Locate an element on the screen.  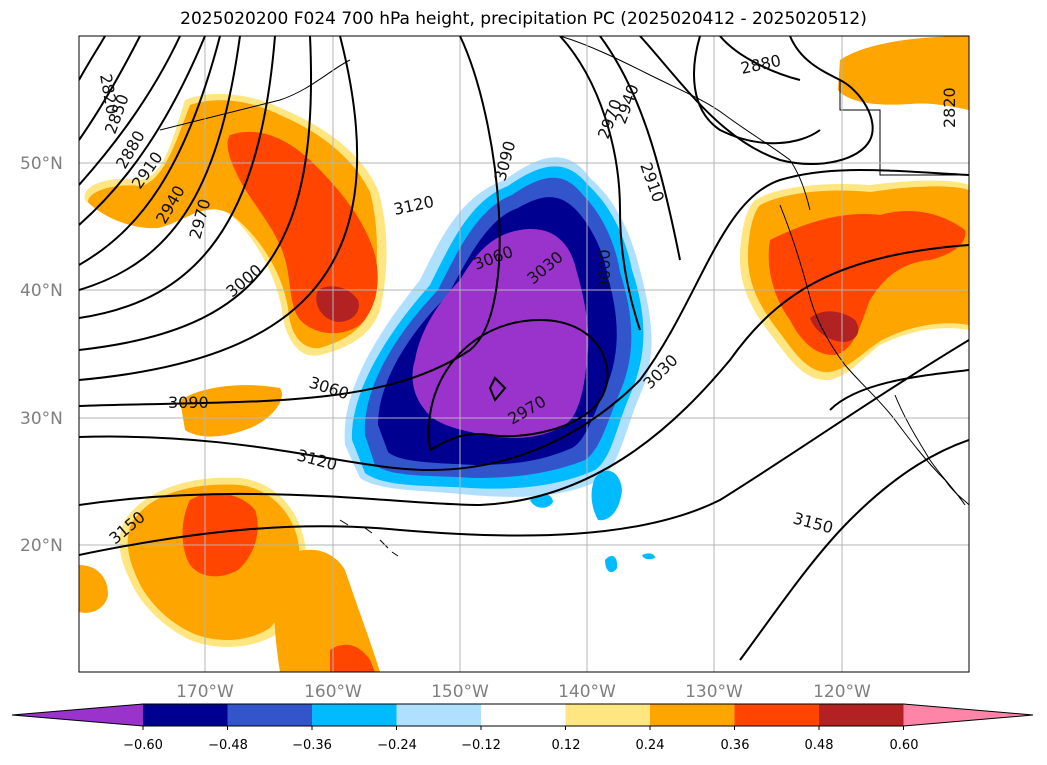
colorbar-tick-label: −0.36 is located at coordinates (312, 745).